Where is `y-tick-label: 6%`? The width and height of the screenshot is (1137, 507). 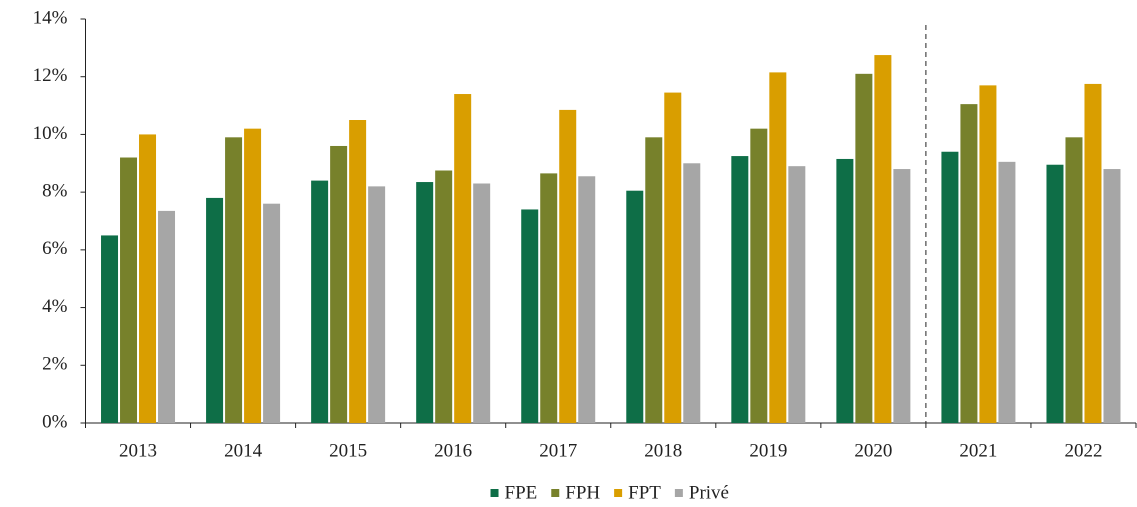
y-tick-label: 6% is located at coordinates (55, 248).